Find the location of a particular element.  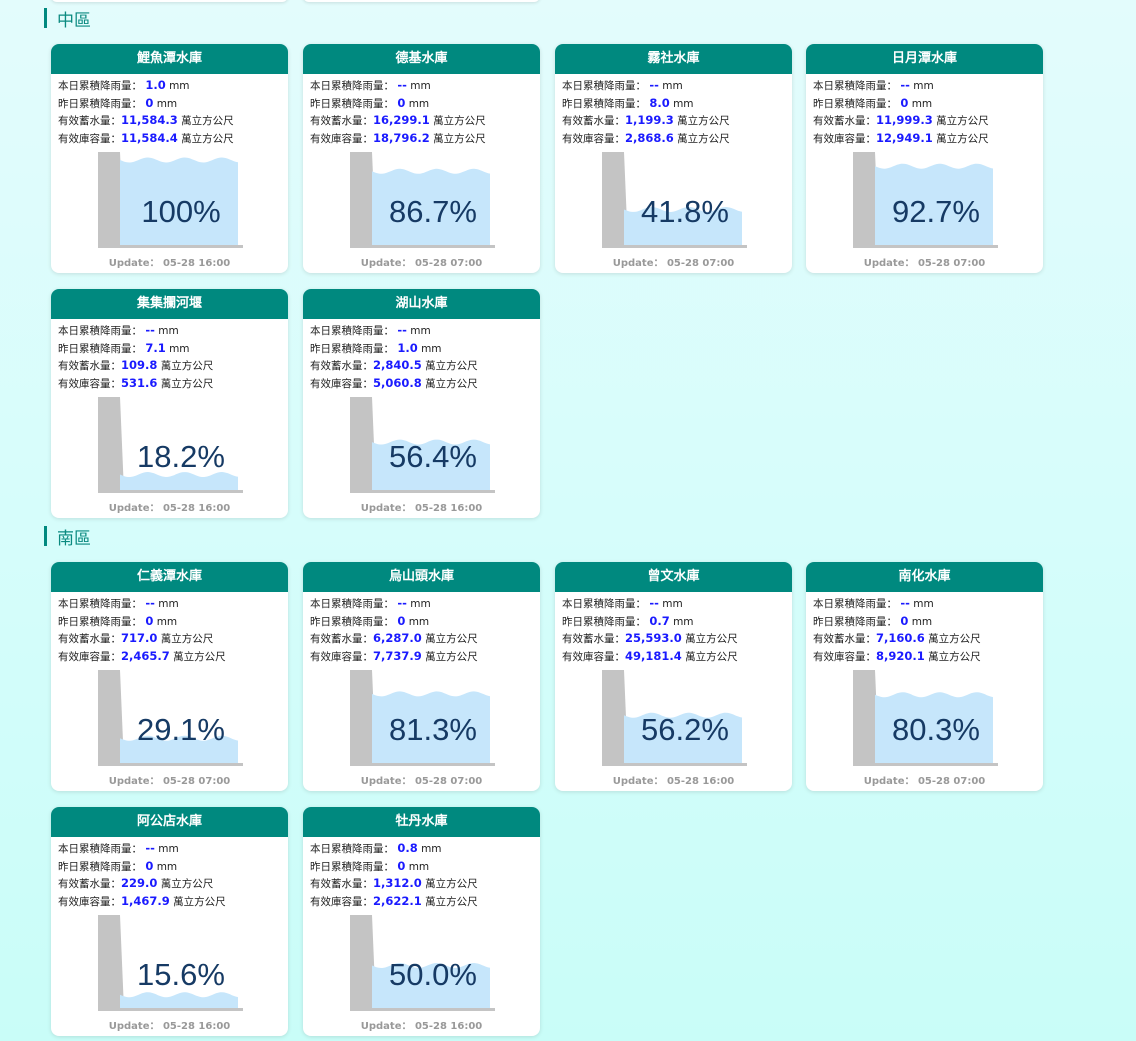

reservoir-name: 集集攔河堰 is located at coordinates (169, 304).